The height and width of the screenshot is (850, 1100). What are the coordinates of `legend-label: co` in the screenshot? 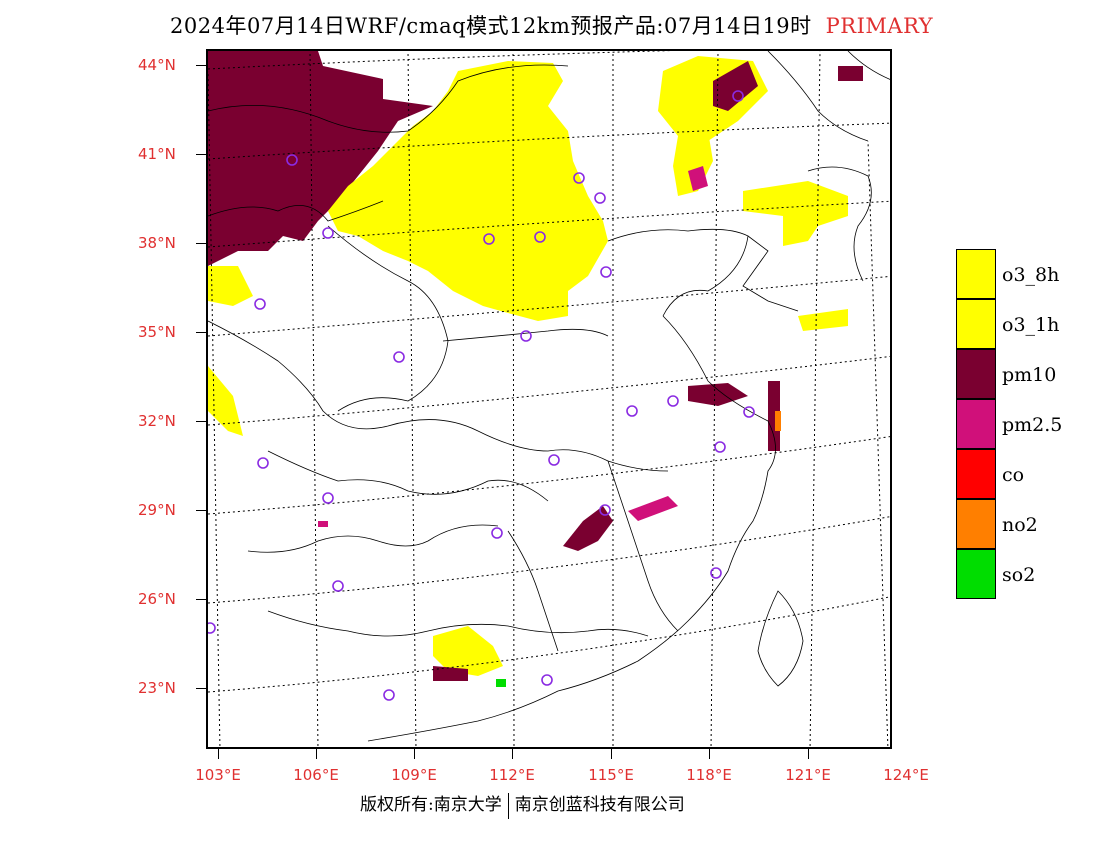 It's located at (1013, 475).